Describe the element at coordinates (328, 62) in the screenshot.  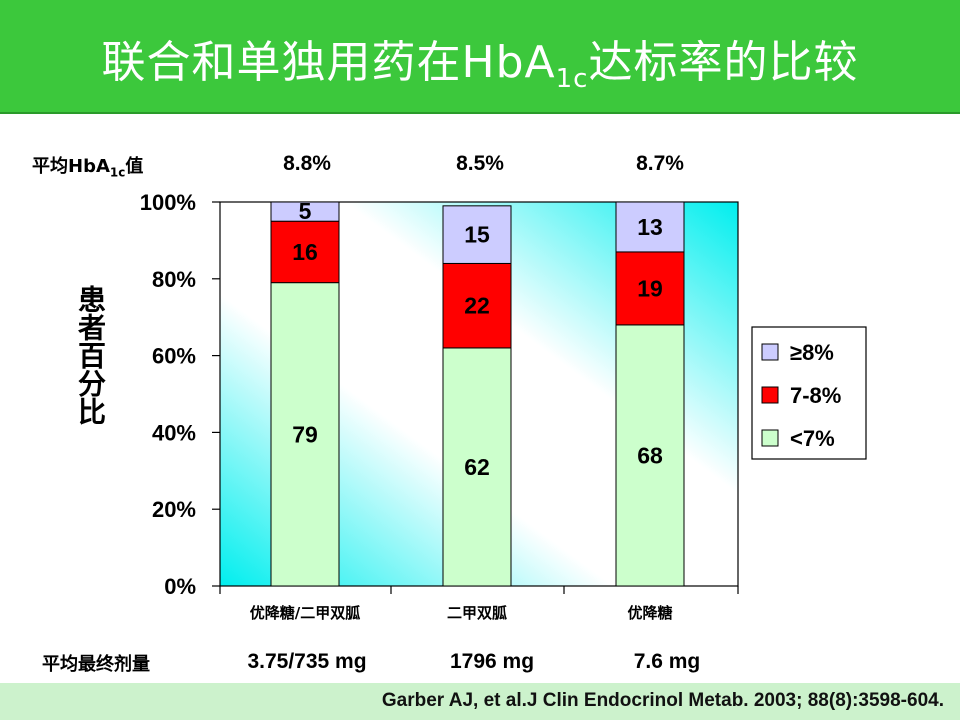
I see `title-text: 联合和单独用药在HbA` at that location.